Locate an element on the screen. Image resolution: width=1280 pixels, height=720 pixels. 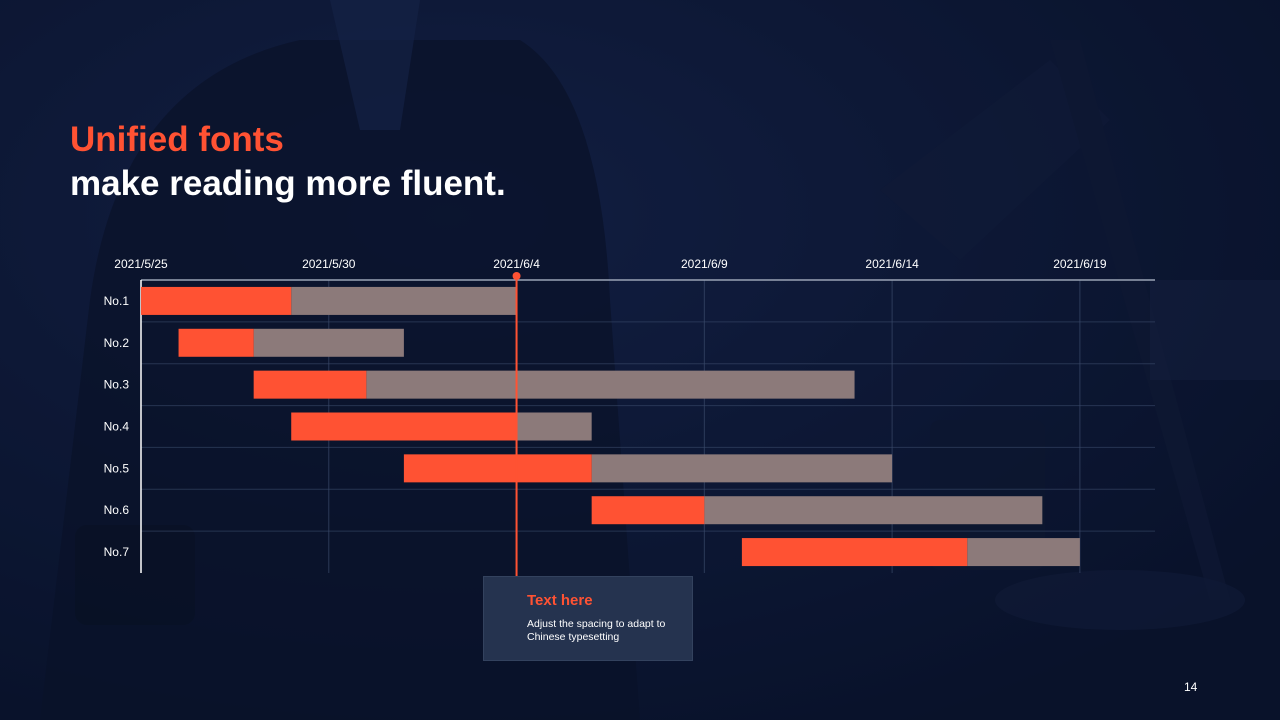
page-number: 14 is located at coordinates (1191, 687).